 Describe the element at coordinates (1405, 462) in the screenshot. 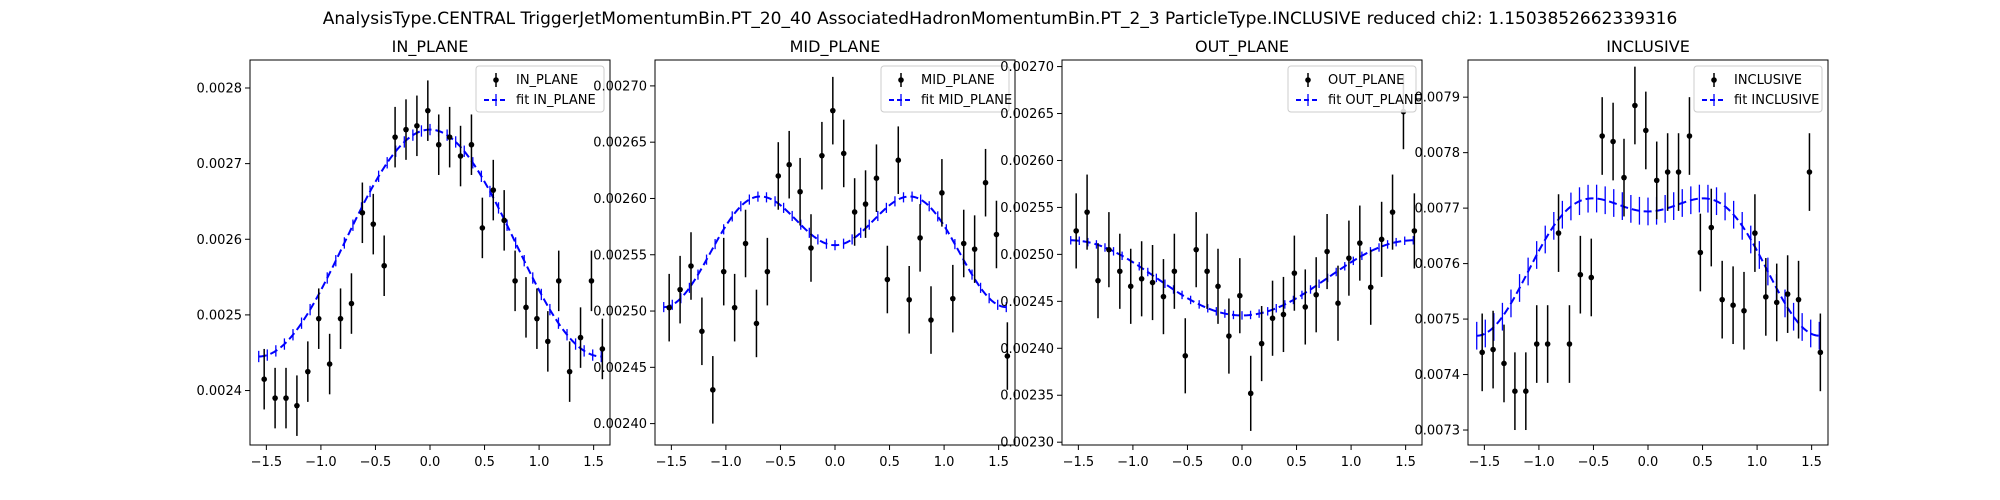

I see `x-tick-label: 1.5` at that location.